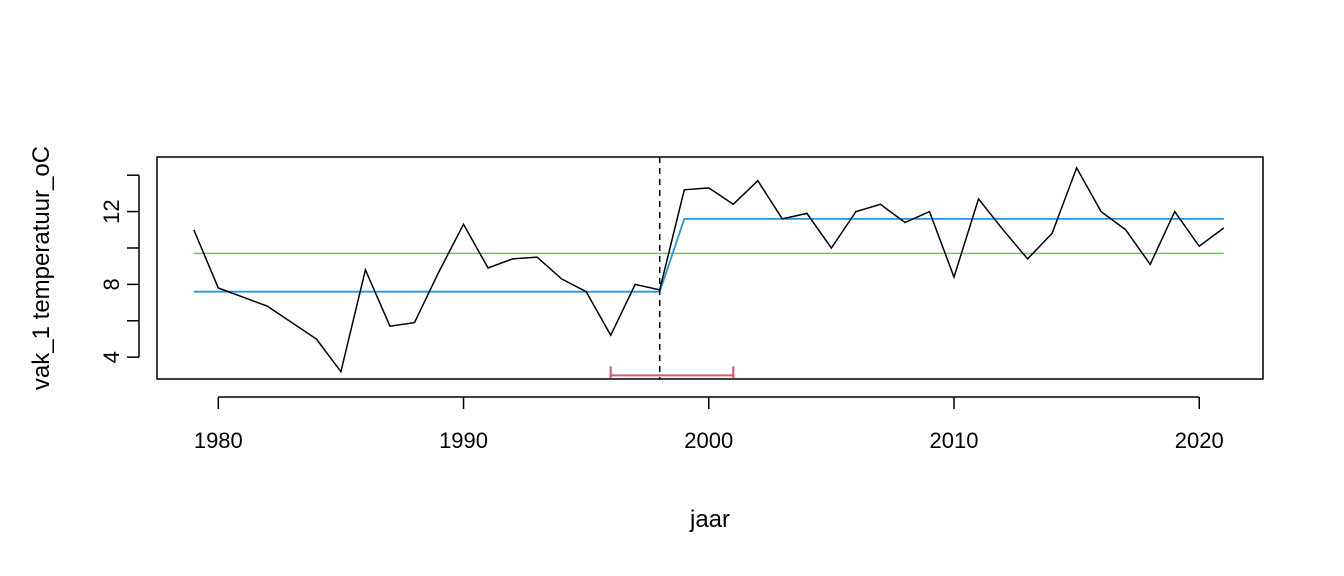  I want to click on x-tick-label: 2020, so click(1199, 440).